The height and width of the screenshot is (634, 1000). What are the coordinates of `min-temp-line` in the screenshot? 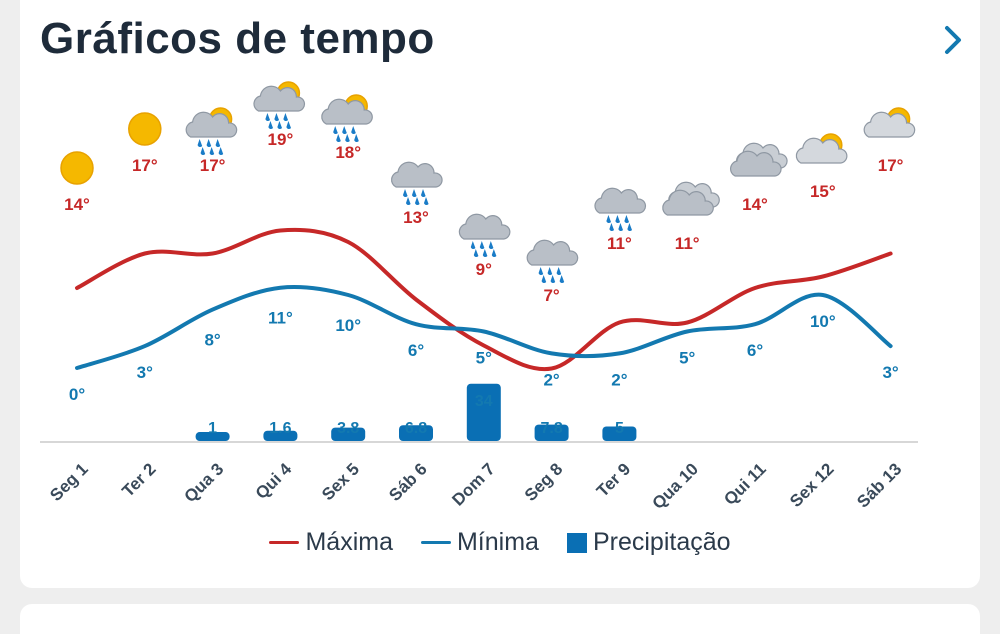 It's located at (484, 327).